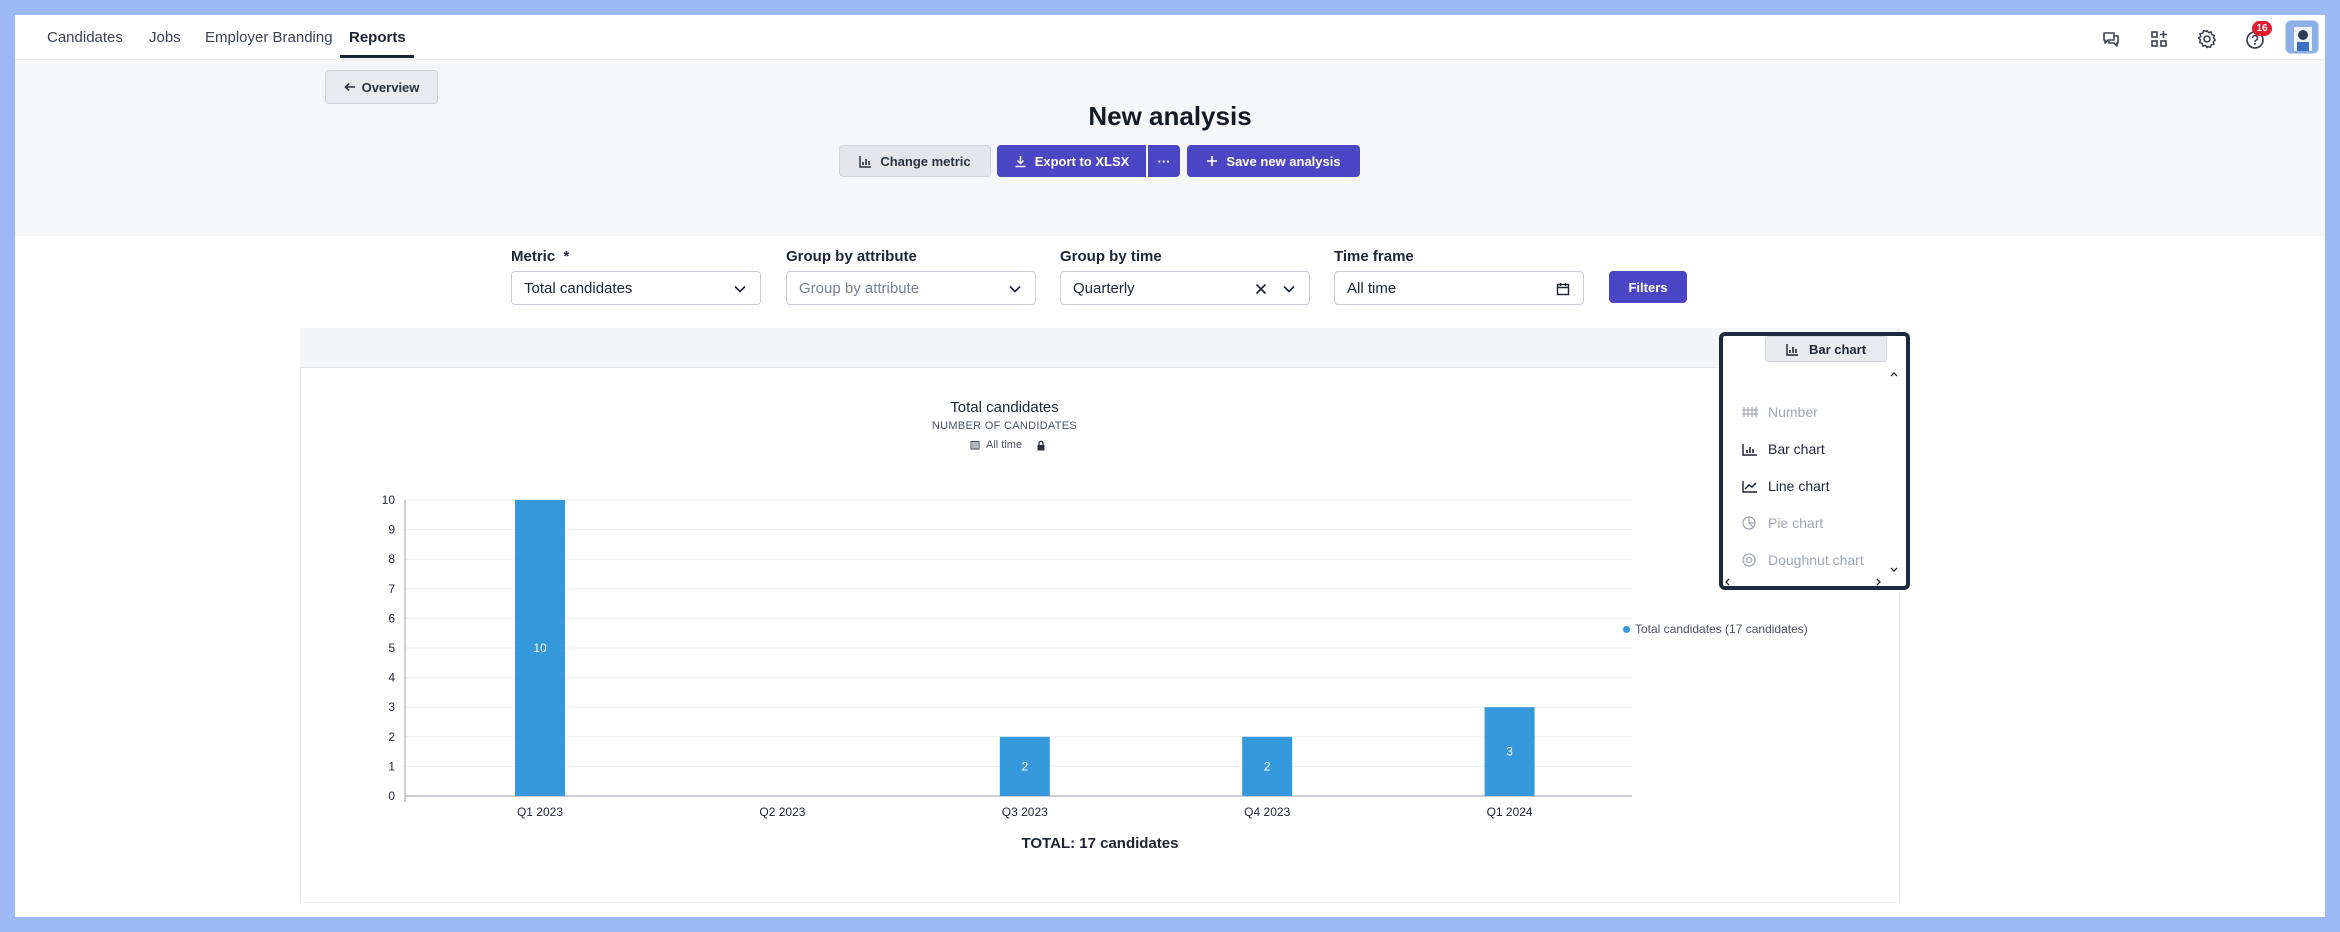 The image size is (2340, 932). I want to click on back-to-overview-button: Overview, so click(381, 87).